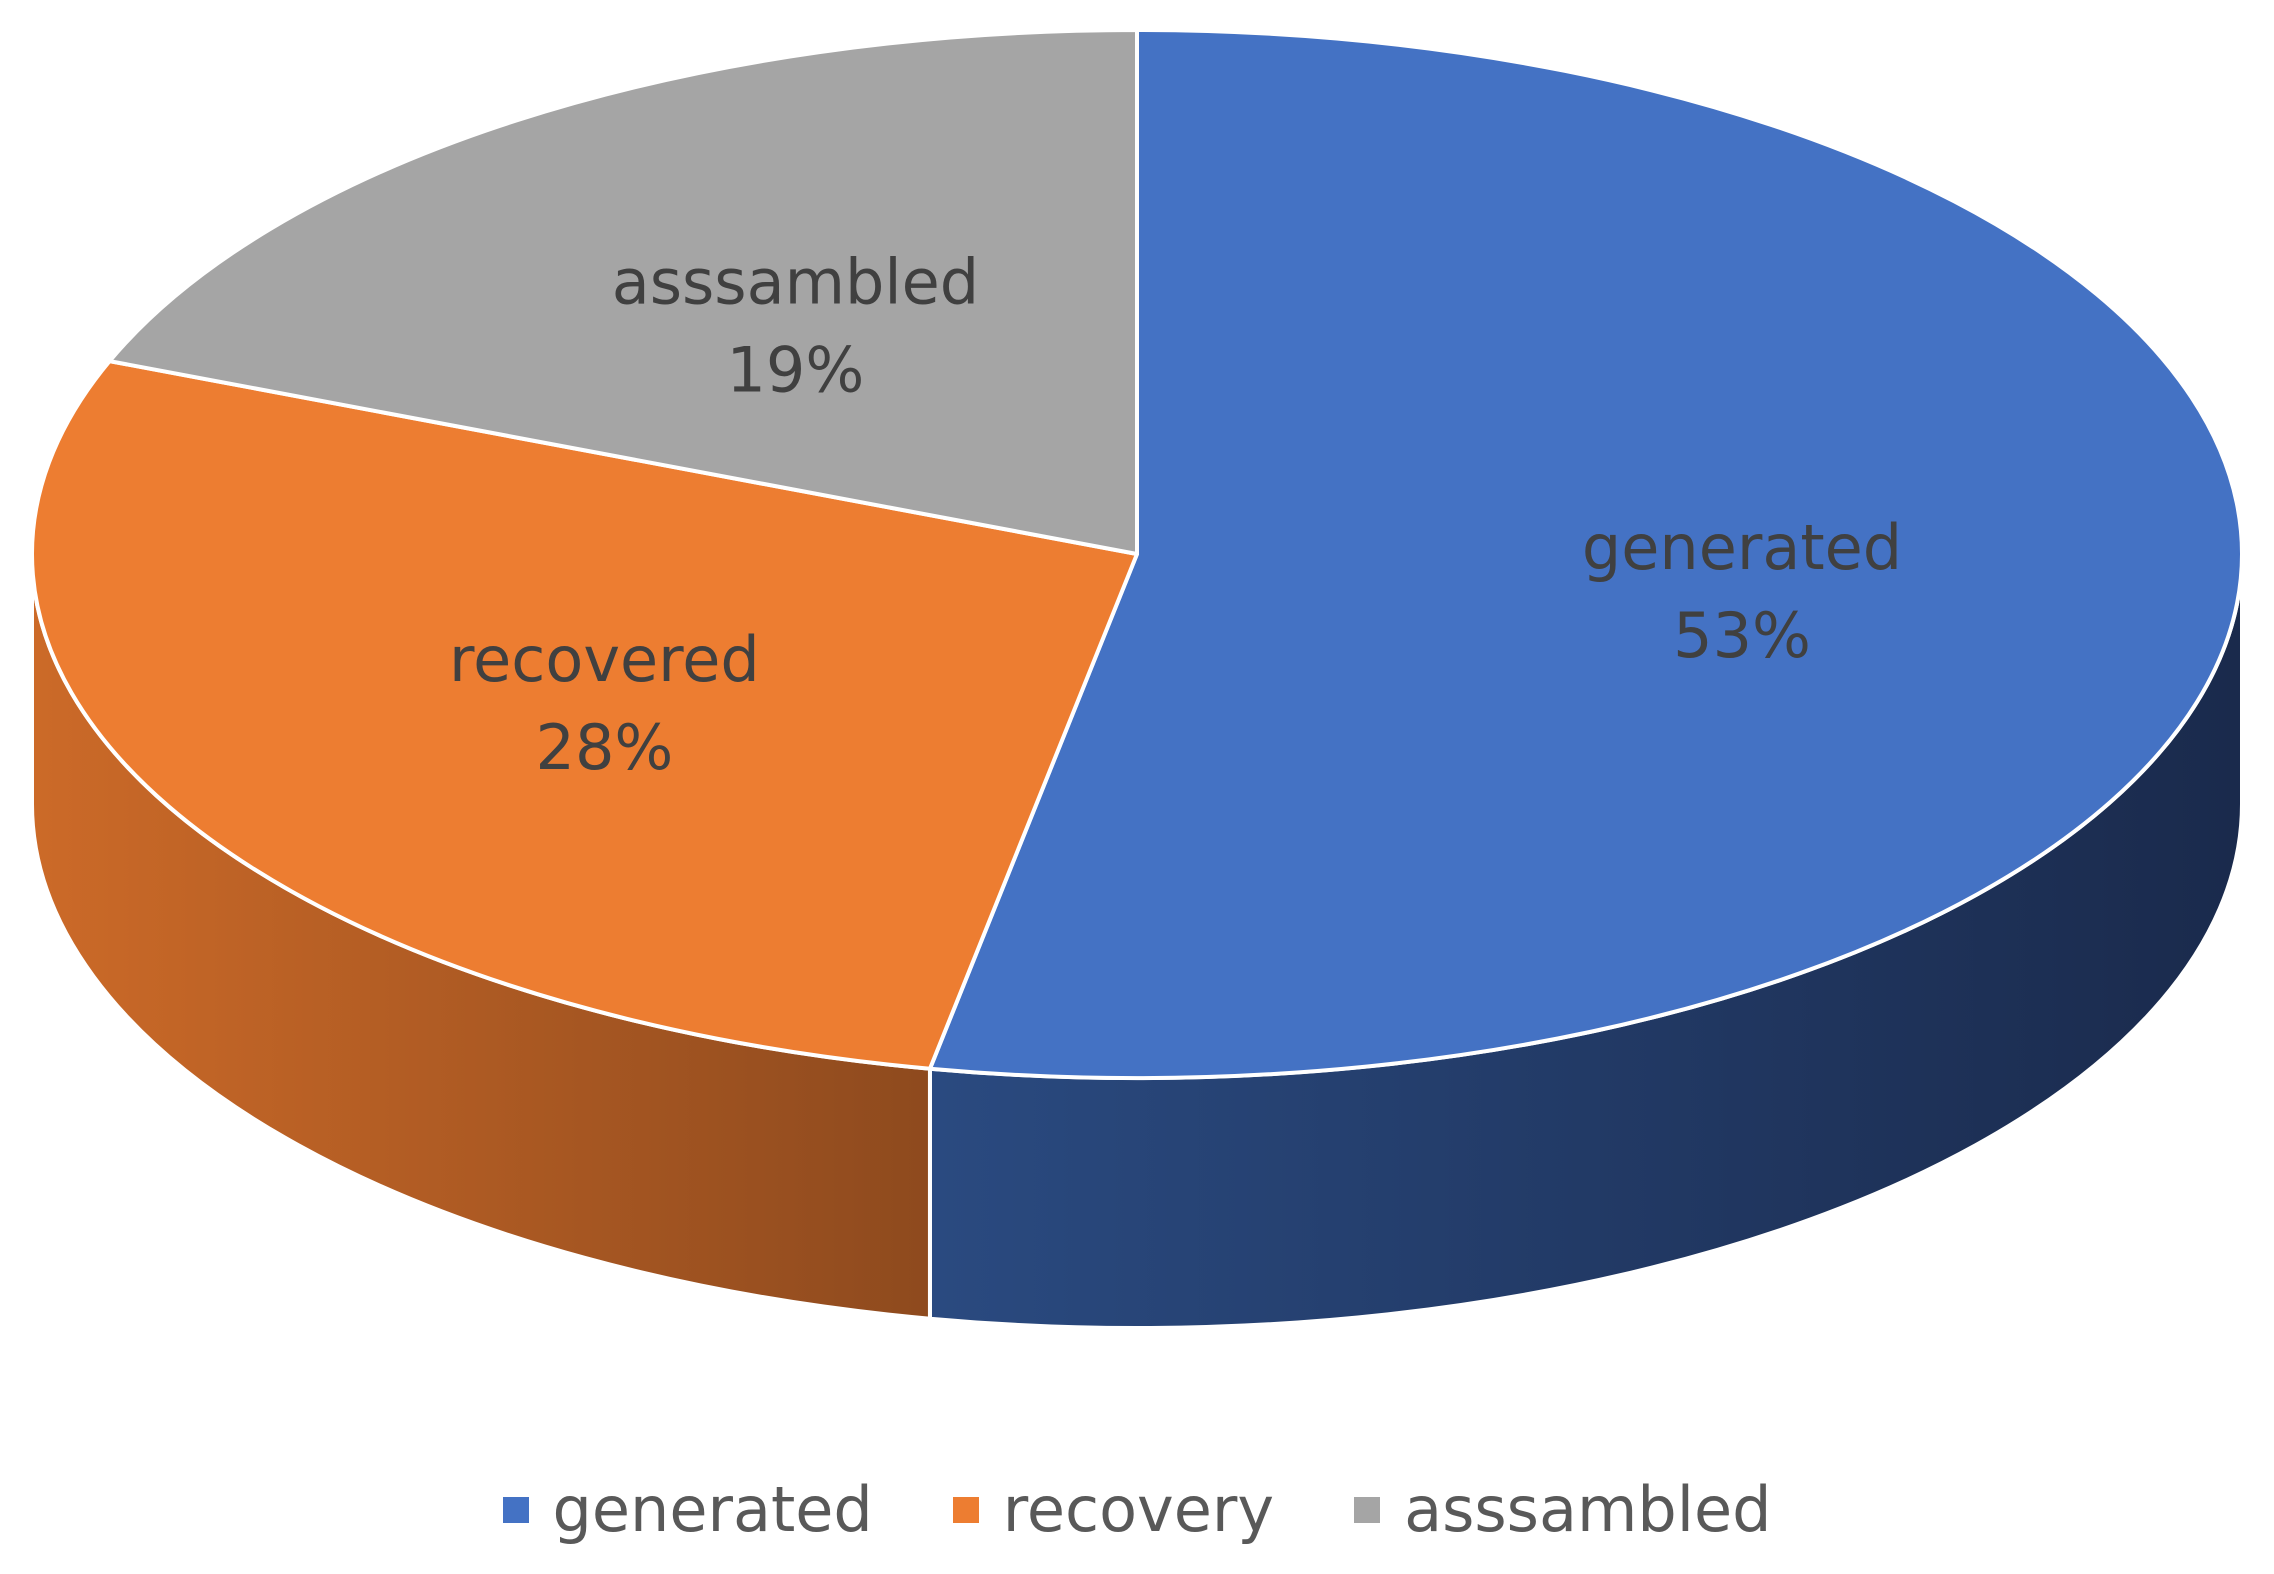 The height and width of the screenshot is (1574, 2274). I want to click on slice-label-recovered: recovered, so click(604, 659).